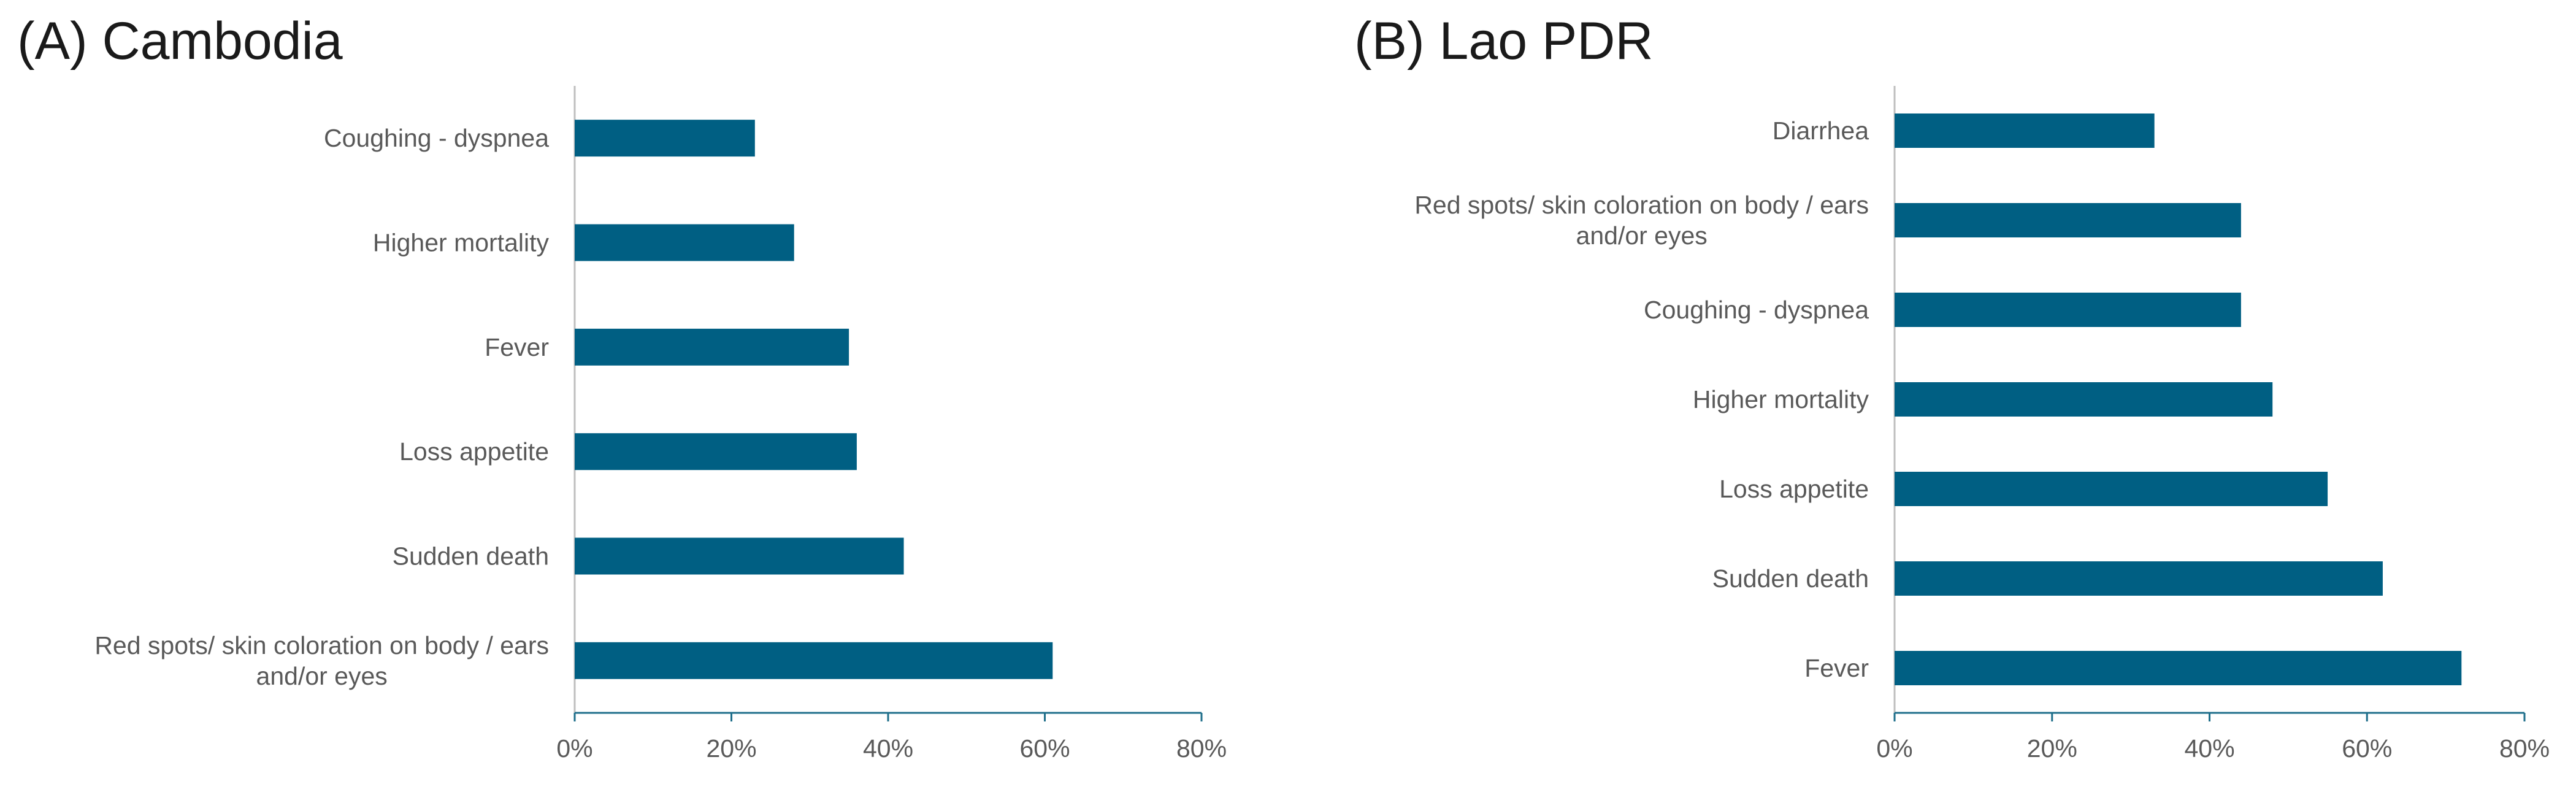 The image size is (2576, 792). What do you see at coordinates (517, 347) in the screenshot?
I see `chart-a-category-label: Fever` at bounding box center [517, 347].